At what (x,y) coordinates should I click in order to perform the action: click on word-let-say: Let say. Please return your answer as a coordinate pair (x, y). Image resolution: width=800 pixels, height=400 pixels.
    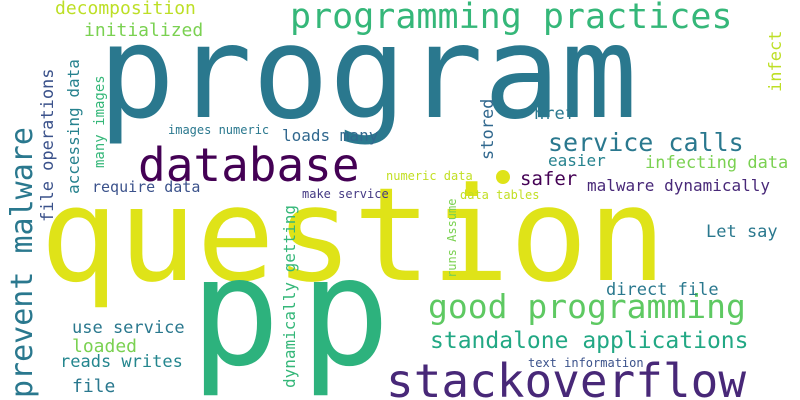
    Looking at the image, I should click on (742, 232).